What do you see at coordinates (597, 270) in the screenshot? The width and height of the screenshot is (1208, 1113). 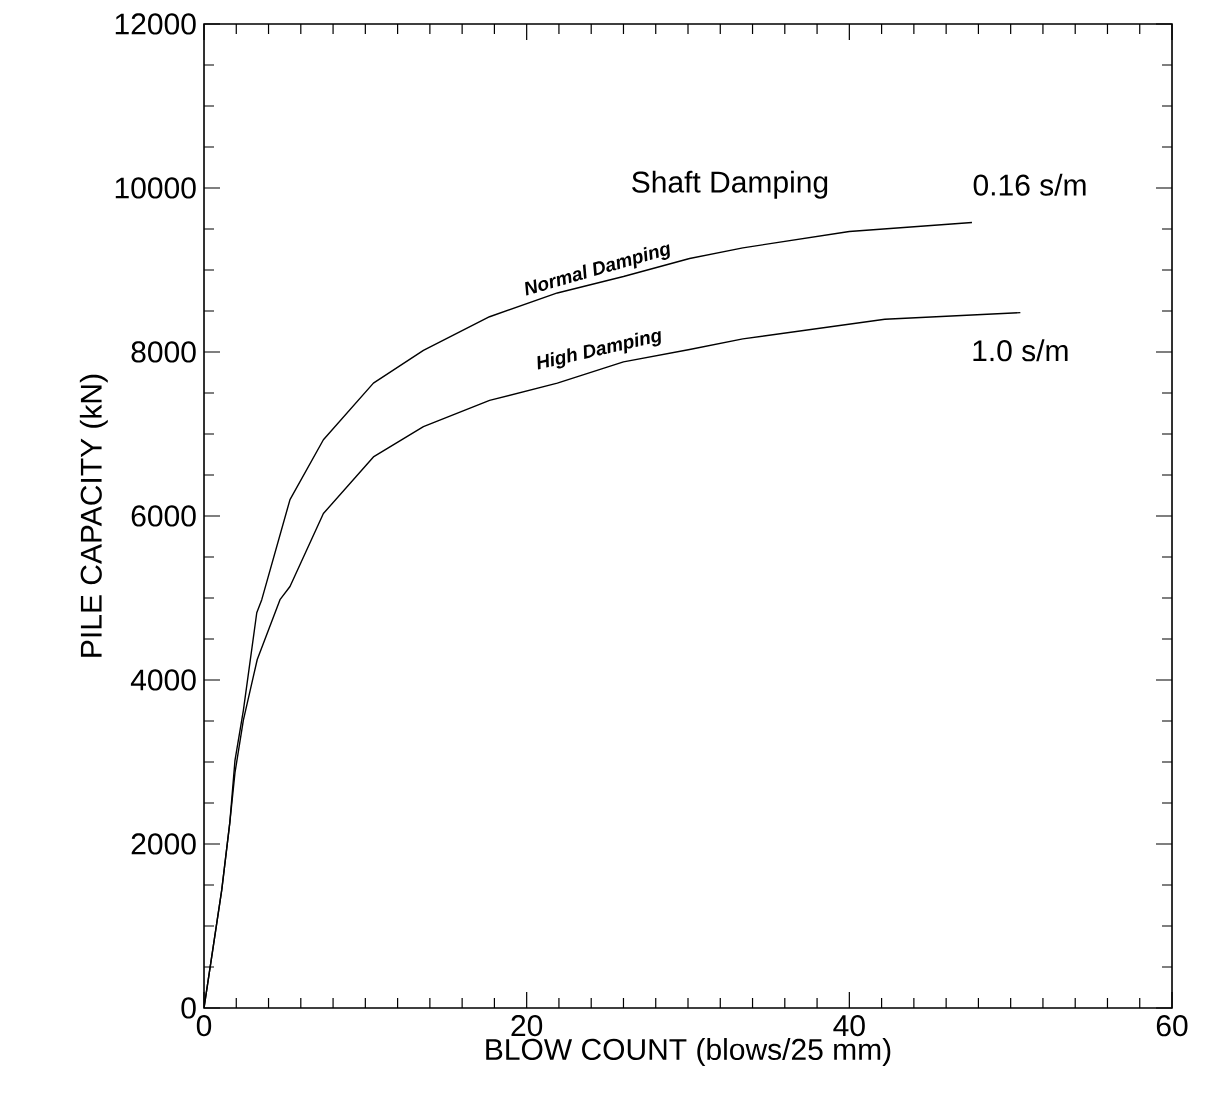 I see `text: Normal Damping` at bounding box center [597, 270].